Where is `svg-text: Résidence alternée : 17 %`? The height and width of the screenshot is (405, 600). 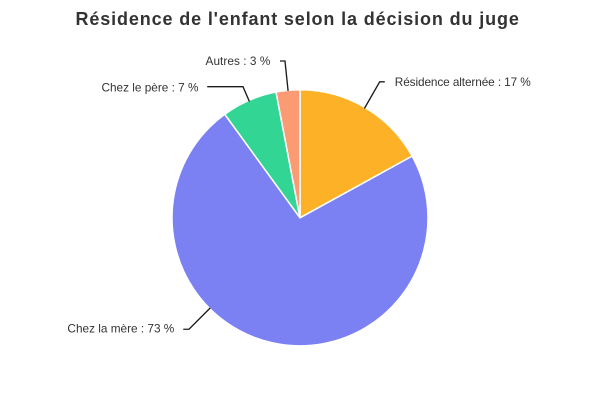 svg-text: Résidence alternée : 17 % is located at coordinates (463, 82).